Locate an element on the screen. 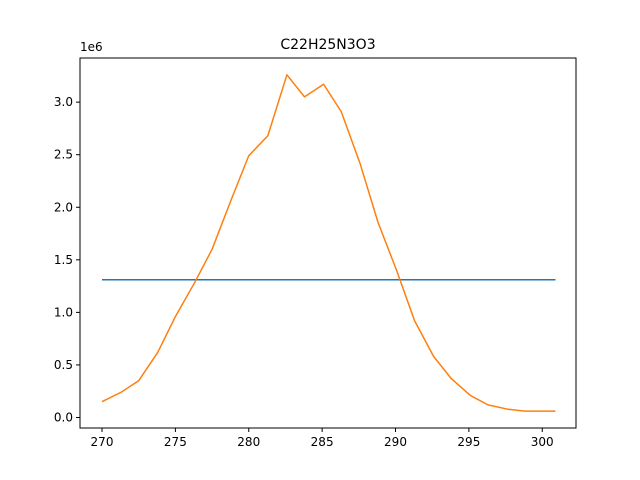 The image size is (640, 480). x-tick-label: 300 is located at coordinates (542, 442).